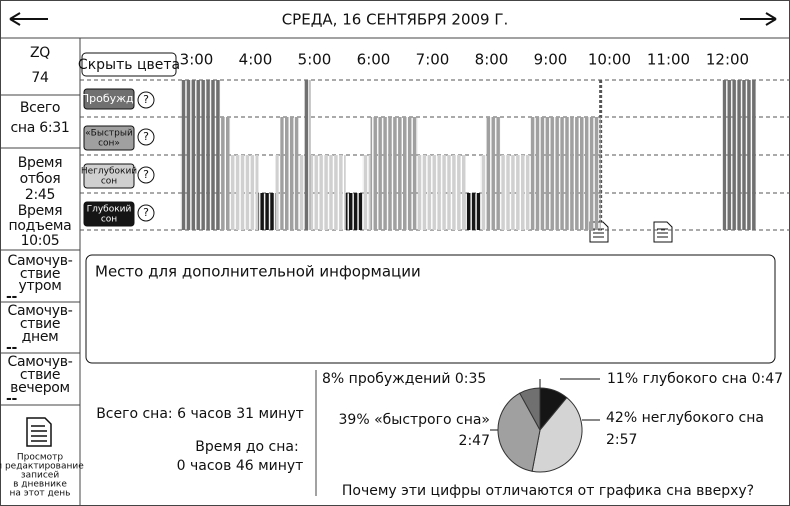 Image resolution: width=790 pixels, height=506 pixels. I want to click on feeling-line: днем, so click(40, 337).